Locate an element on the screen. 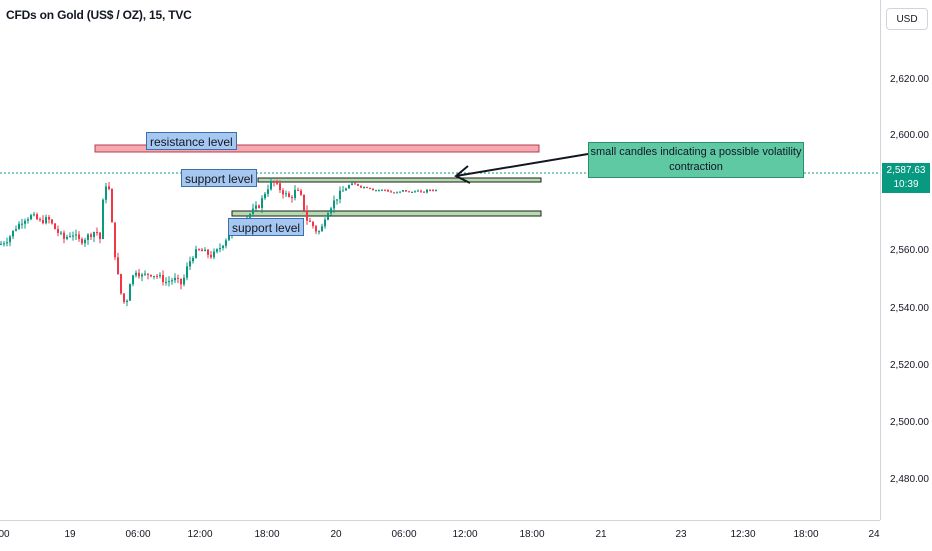 This screenshot has height=551, width=932. support-zone-upper is located at coordinates (399, 180).